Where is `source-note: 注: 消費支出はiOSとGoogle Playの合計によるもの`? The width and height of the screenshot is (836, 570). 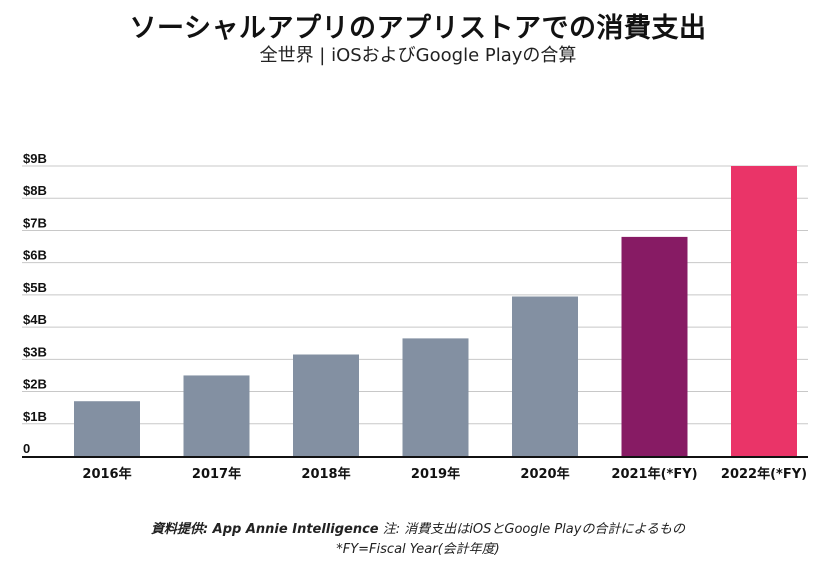
source-note: 注: 消費支出はiOSとGoogle Playの合計によるもの is located at coordinates (532, 529).